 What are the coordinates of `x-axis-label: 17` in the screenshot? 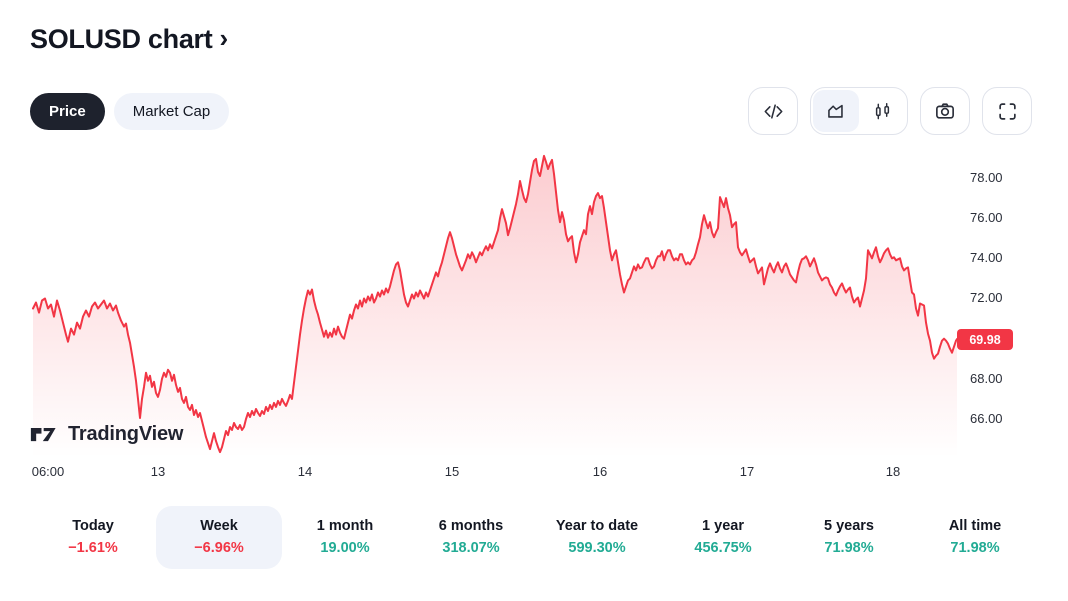 It's located at (747, 471).